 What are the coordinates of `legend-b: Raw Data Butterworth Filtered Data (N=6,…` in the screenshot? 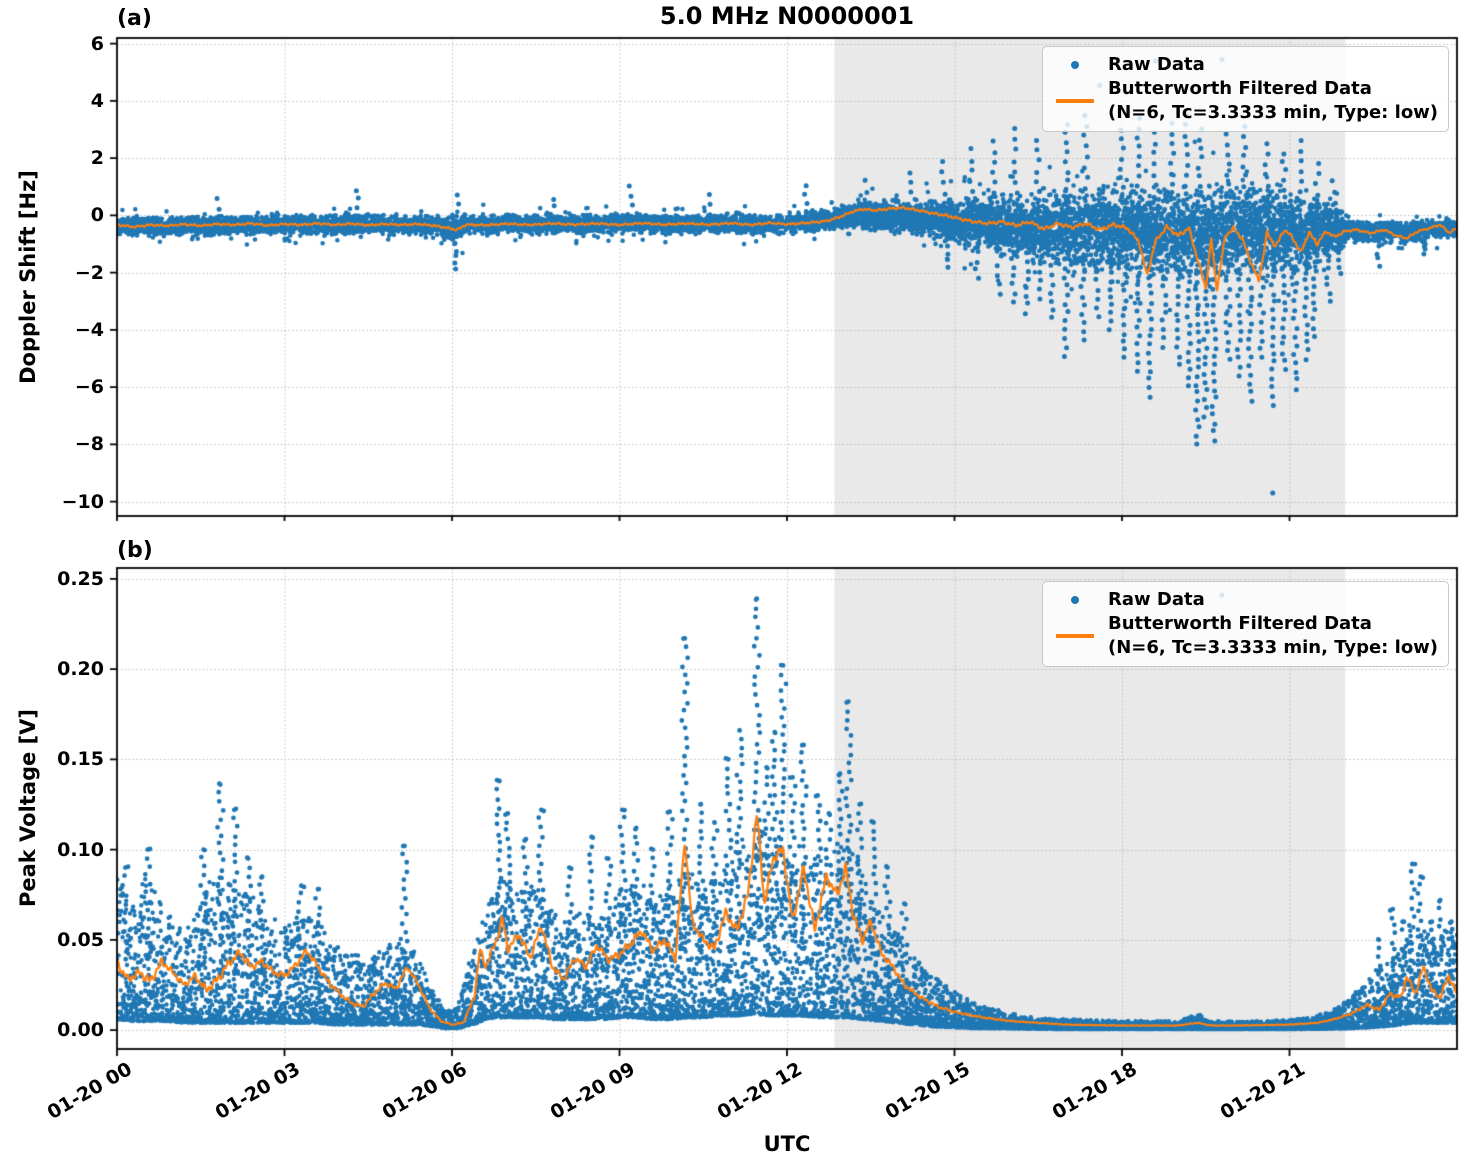 It's located at (1245, 624).